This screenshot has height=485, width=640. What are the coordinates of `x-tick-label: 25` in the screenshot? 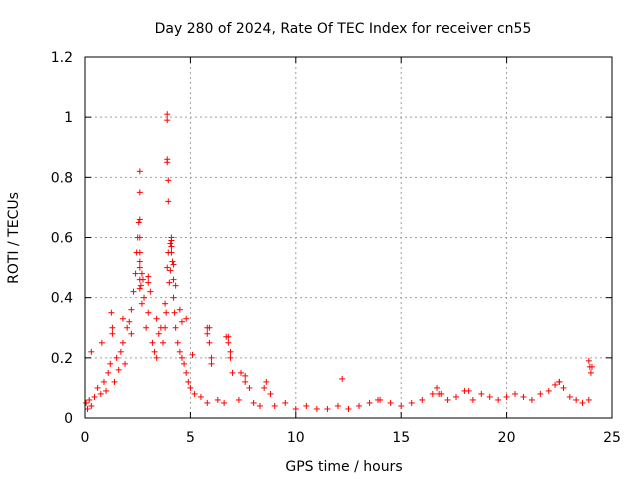 It's located at (612, 438).